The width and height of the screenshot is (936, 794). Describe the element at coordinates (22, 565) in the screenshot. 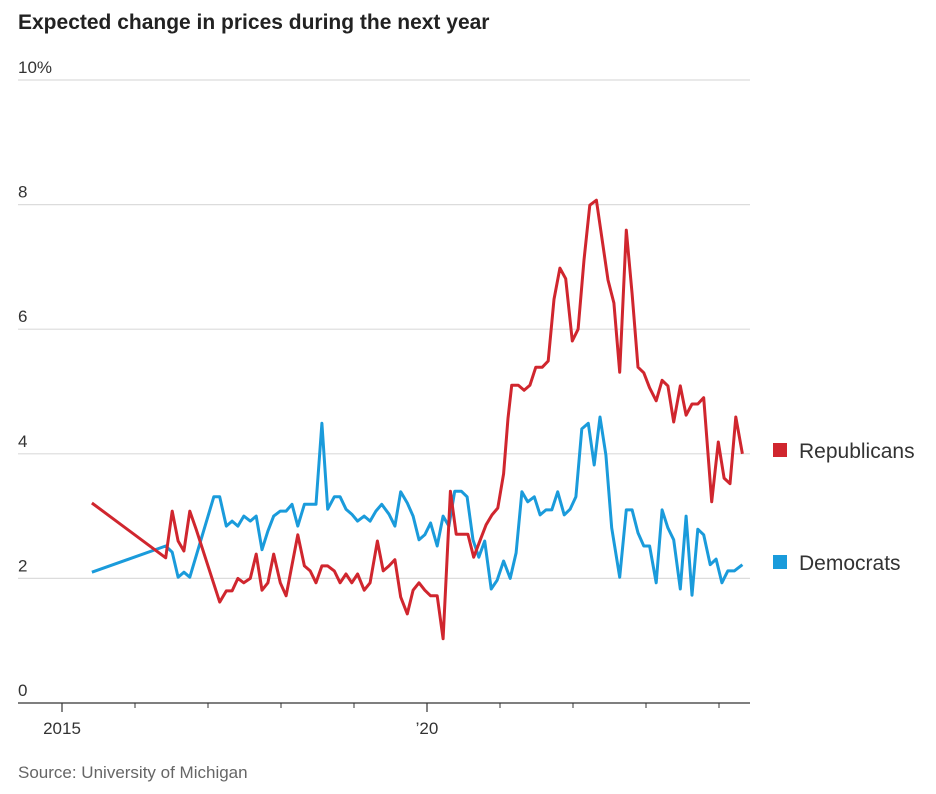

I see `y-tick-label: 2` at that location.